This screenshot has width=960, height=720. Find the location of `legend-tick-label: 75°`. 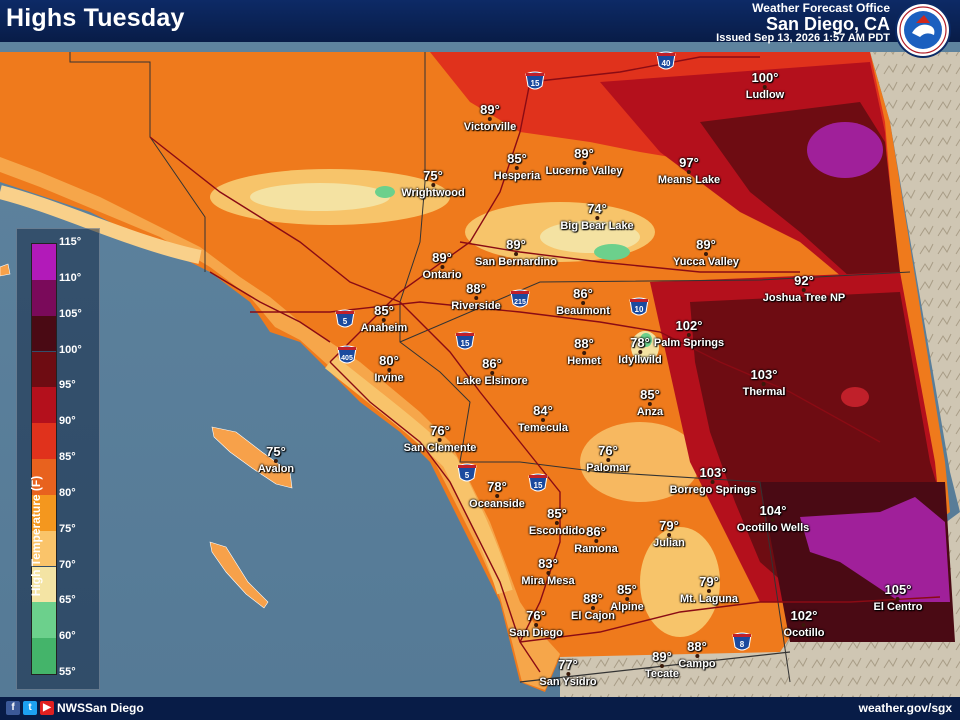

legend-tick-label: 75° is located at coordinates (67, 528).